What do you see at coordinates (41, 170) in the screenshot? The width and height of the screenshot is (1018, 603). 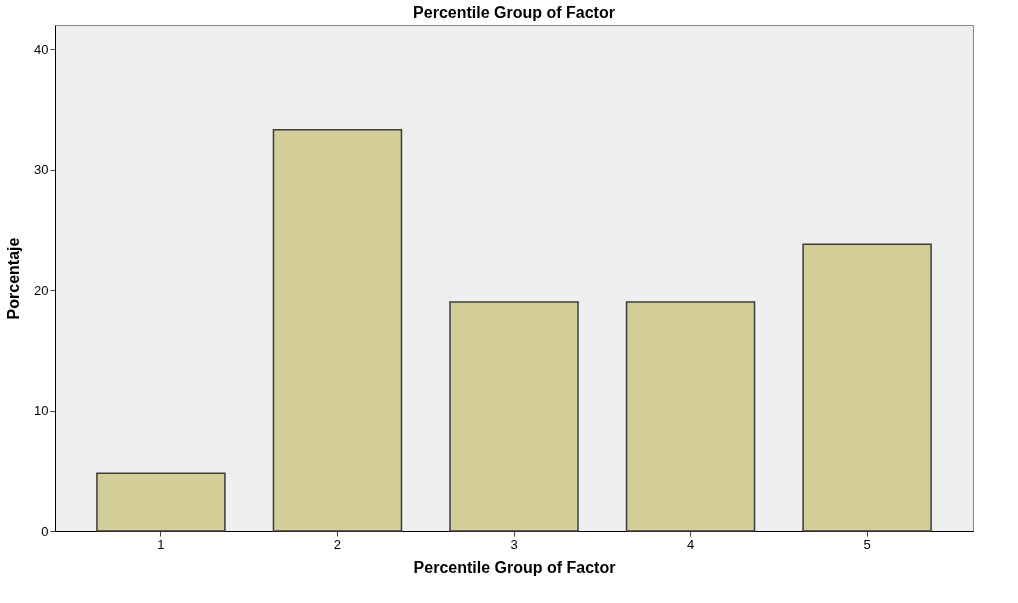 I see `y-tick-label: 30` at bounding box center [41, 170].